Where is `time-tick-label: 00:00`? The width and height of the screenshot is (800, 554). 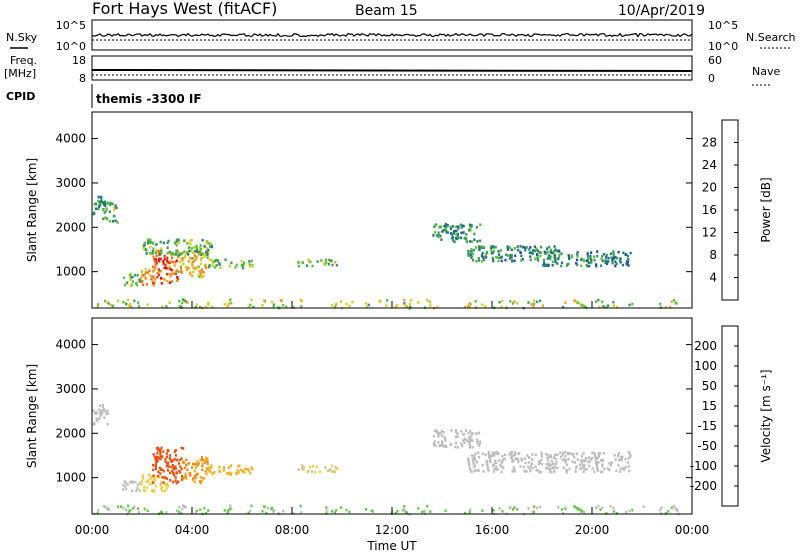 time-tick-label: 00:00 is located at coordinates (92, 530).